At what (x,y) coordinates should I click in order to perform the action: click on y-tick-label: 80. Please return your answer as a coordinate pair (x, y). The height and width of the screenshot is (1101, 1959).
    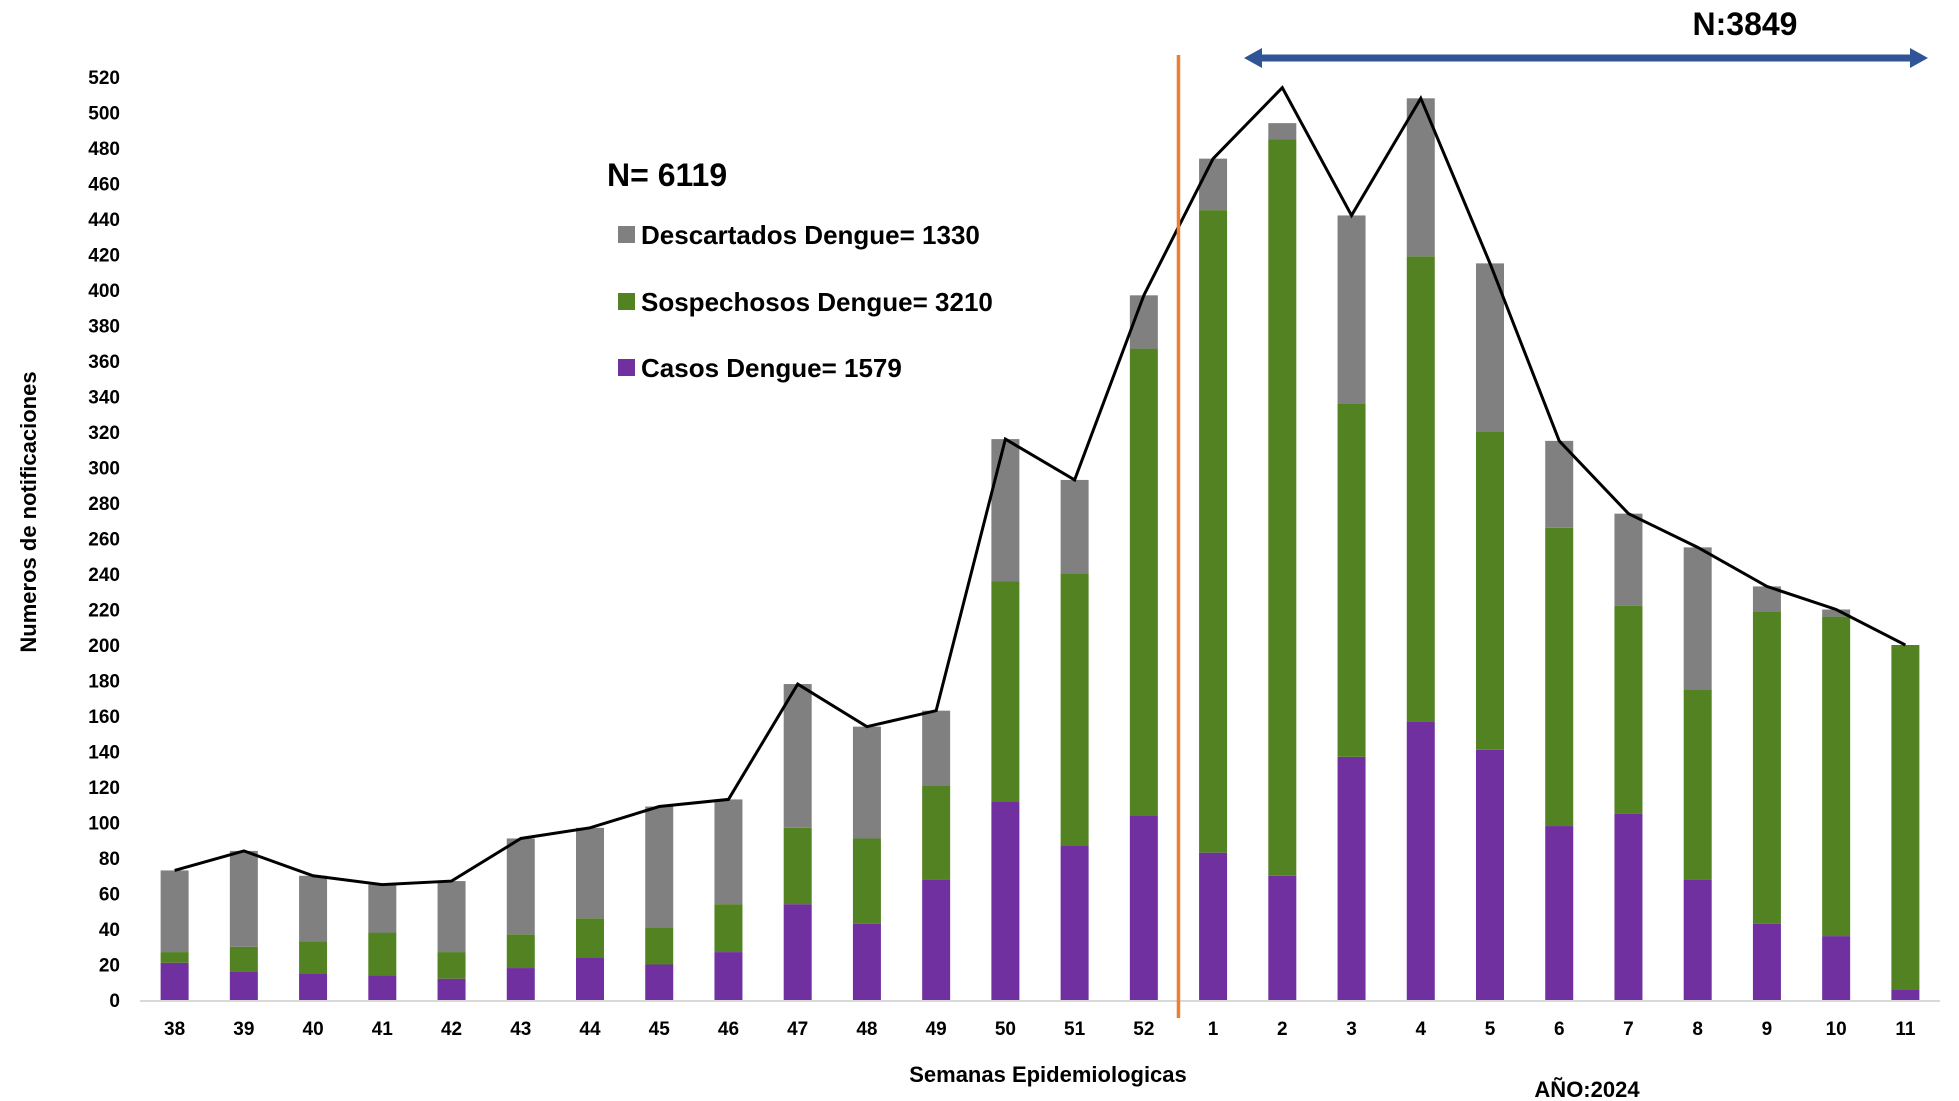
    Looking at the image, I should click on (109, 859).